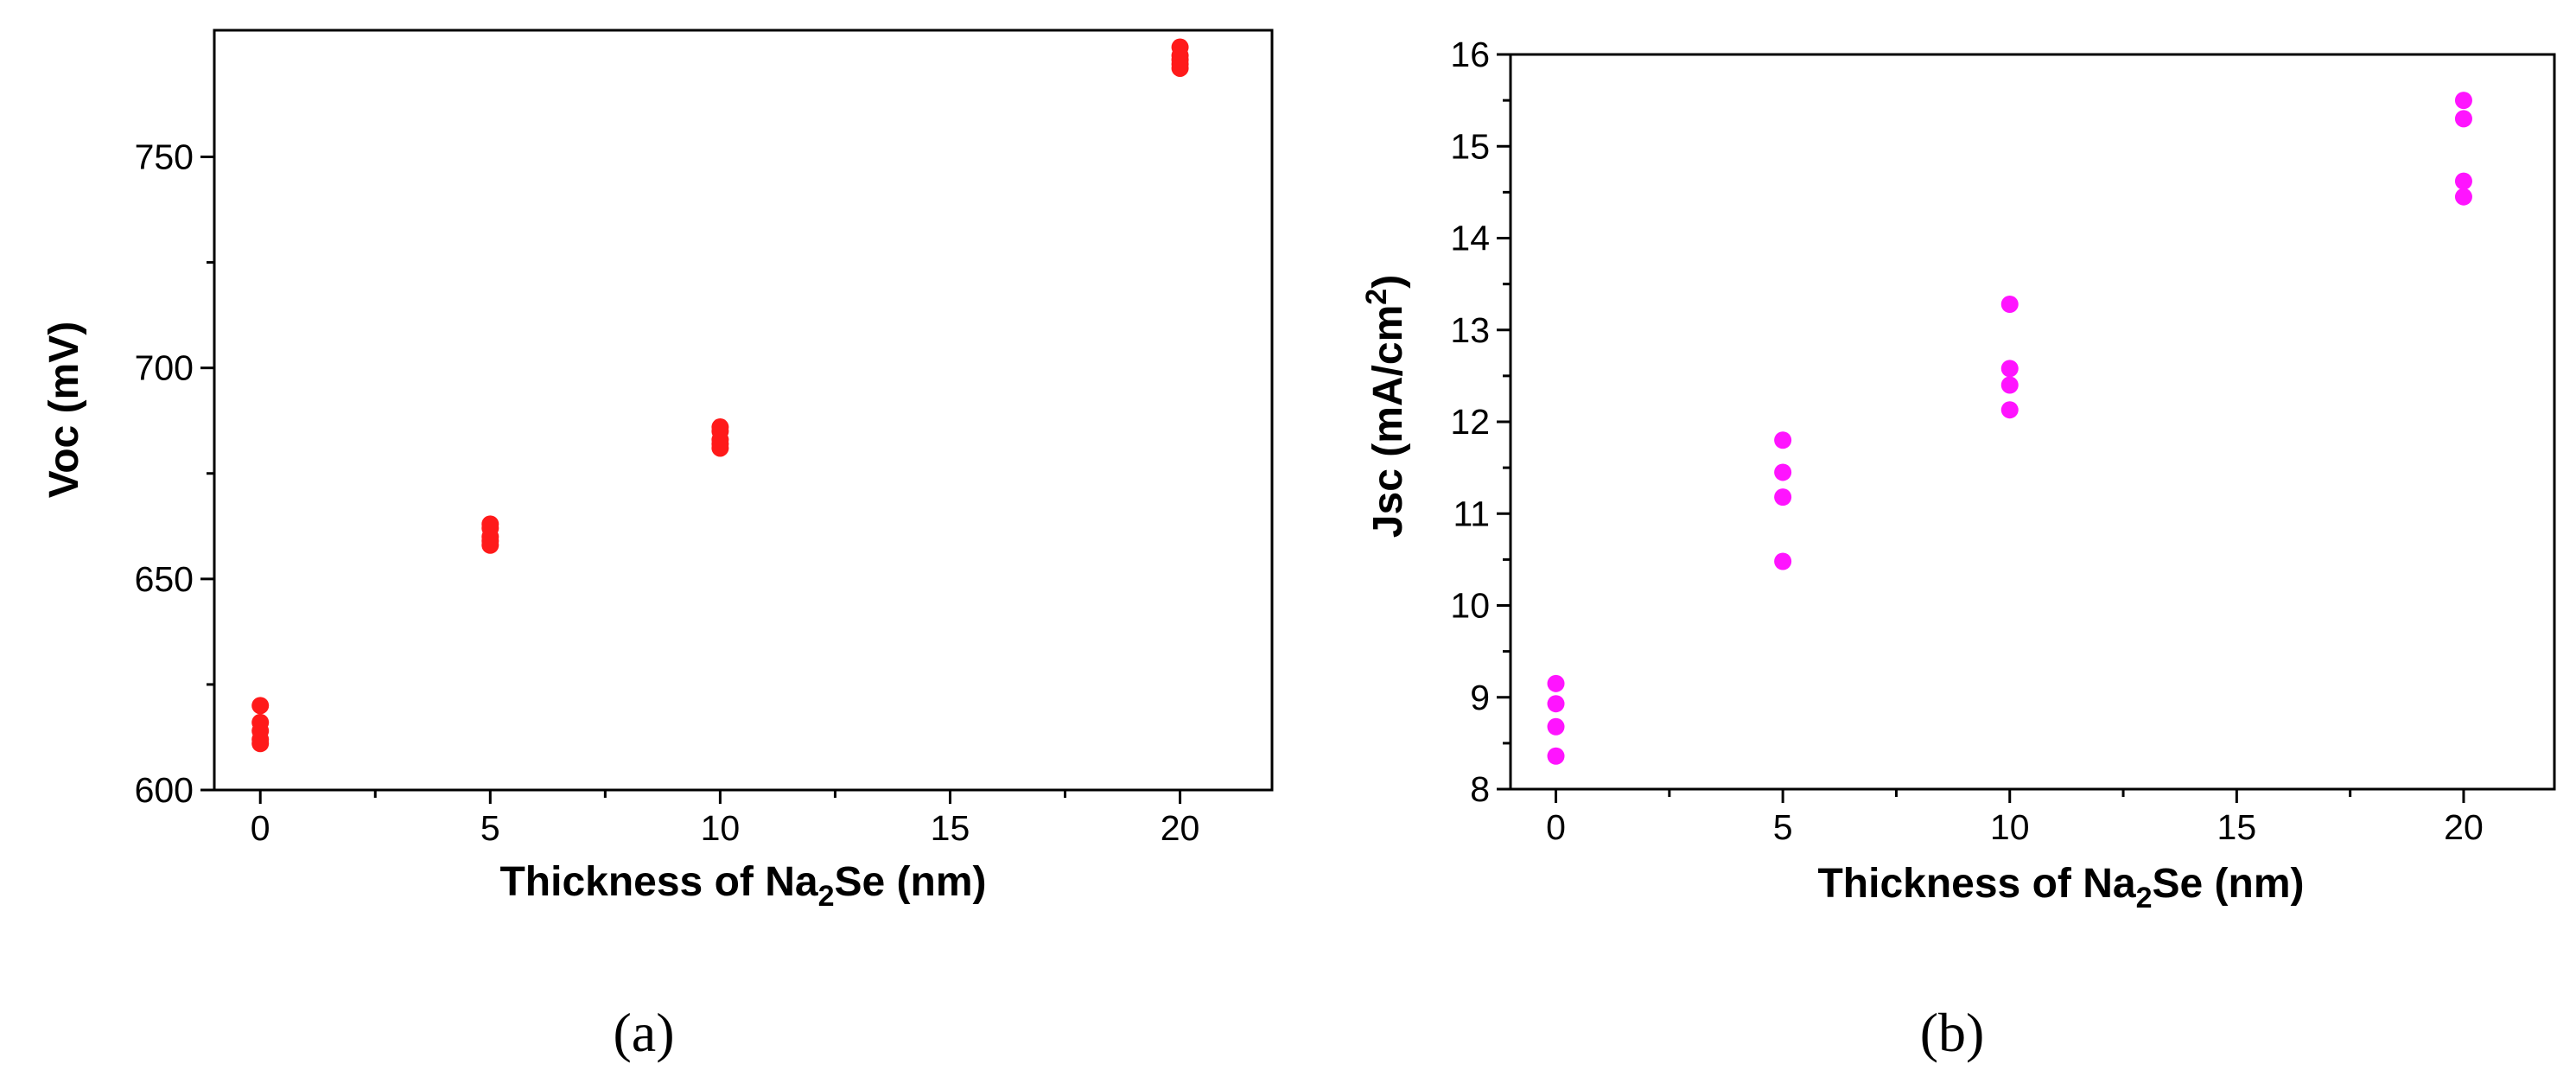 The height and width of the screenshot is (1083, 2576). What do you see at coordinates (1376, 297) in the screenshot?
I see `panel-b-ylabel-sup: 2` at bounding box center [1376, 297].